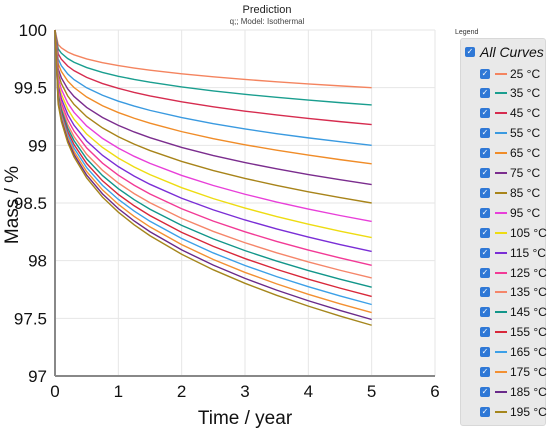  I want to click on legend-item: ✓ 165 °C, so click(504, 352).